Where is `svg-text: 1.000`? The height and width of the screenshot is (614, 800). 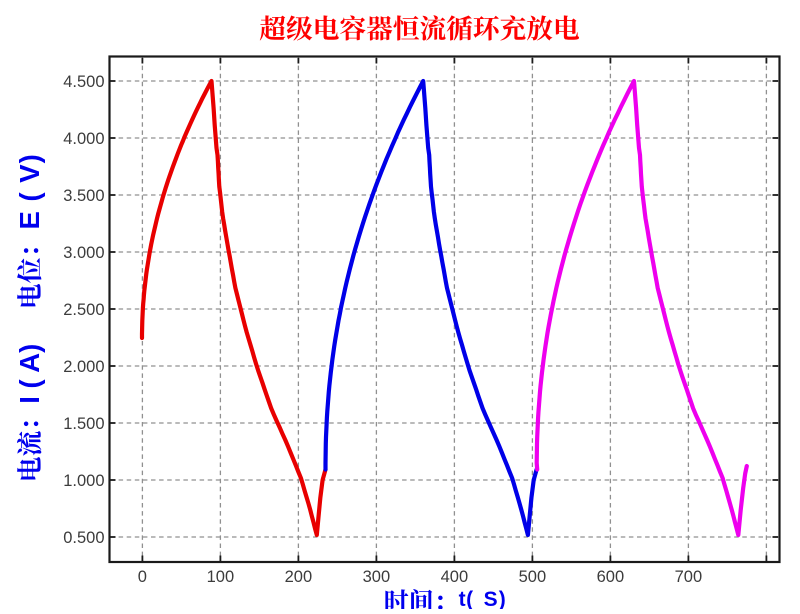 svg-text: 1.000 is located at coordinates (83, 481).